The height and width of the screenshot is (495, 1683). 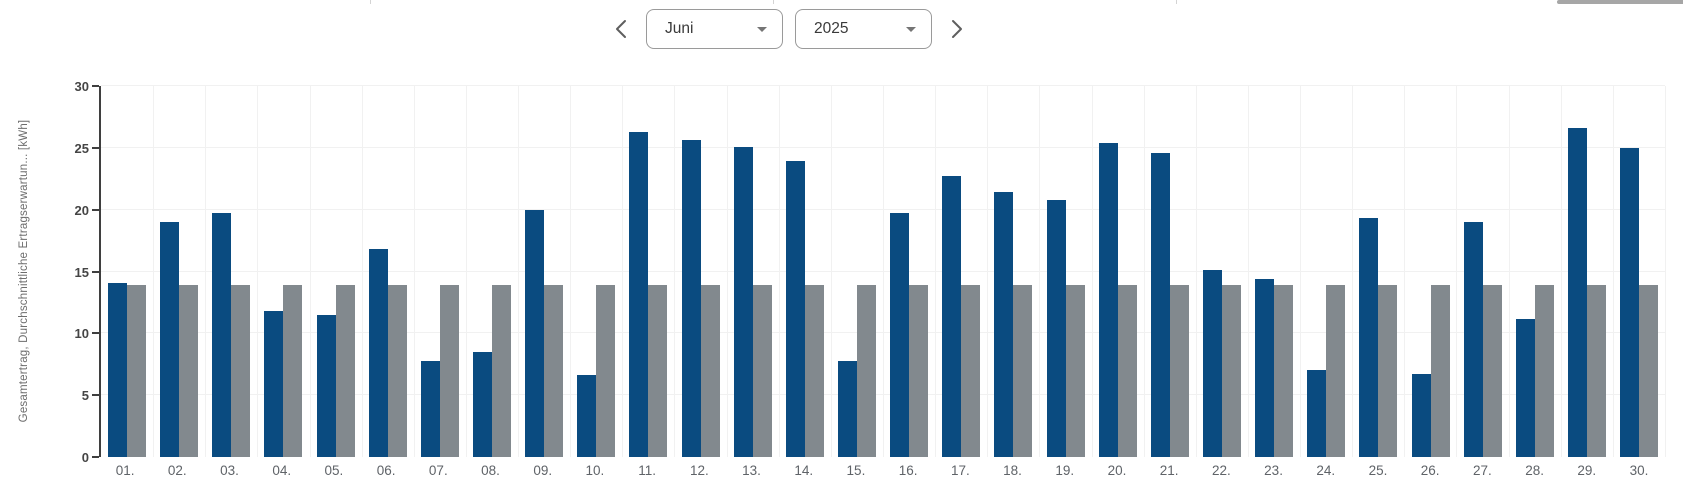 I want to click on x-tick-label-17: 17., so click(x=960, y=470).